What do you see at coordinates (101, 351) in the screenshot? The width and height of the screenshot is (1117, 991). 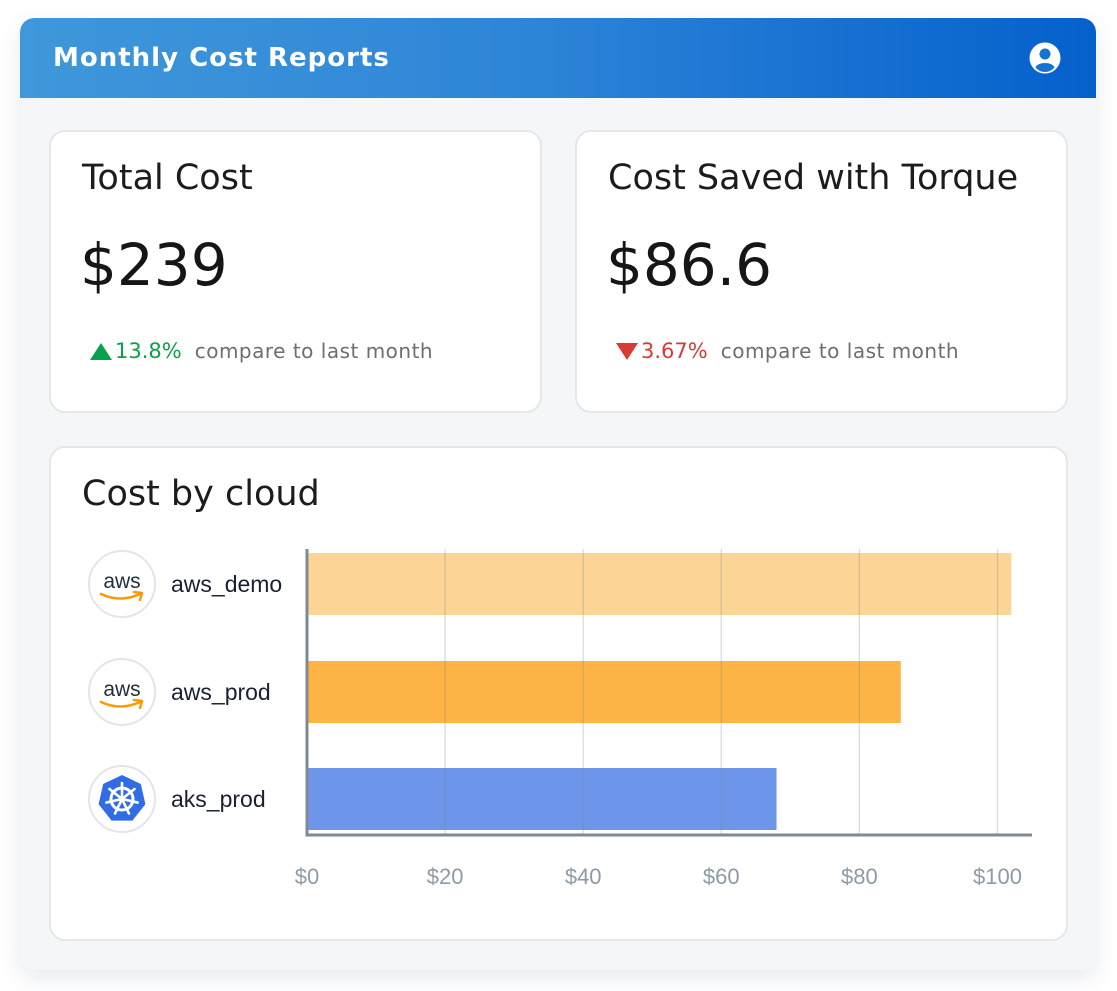 I see `arrow-up-icon` at bounding box center [101, 351].